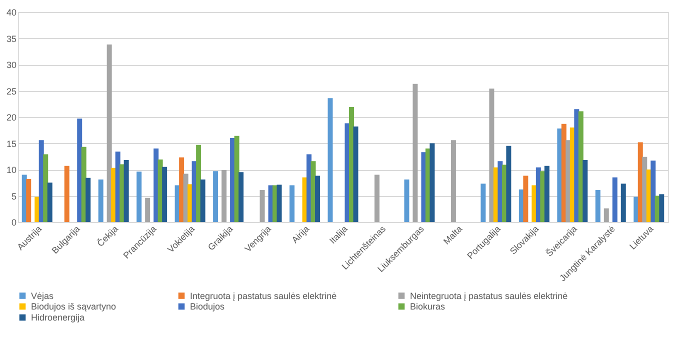 This screenshot has height=346, width=694. What do you see at coordinates (11, 91) in the screenshot?
I see `y-tick-label: 25` at bounding box center [11, 91].